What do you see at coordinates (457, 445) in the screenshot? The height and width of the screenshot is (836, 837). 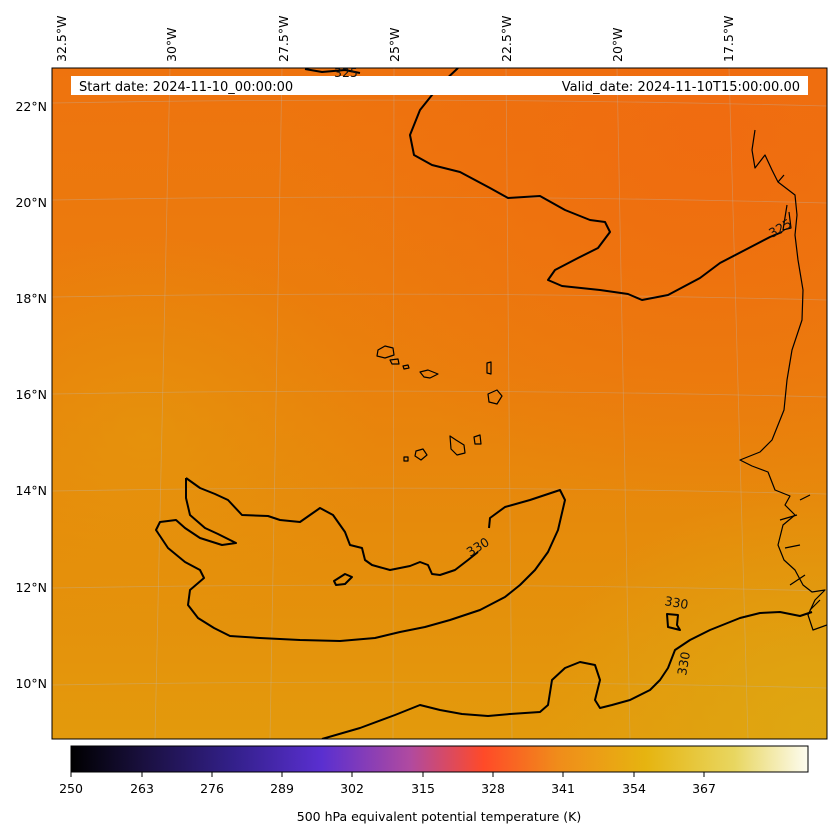 I see `cape-verde-santiago` at bounding box center [457, 445].